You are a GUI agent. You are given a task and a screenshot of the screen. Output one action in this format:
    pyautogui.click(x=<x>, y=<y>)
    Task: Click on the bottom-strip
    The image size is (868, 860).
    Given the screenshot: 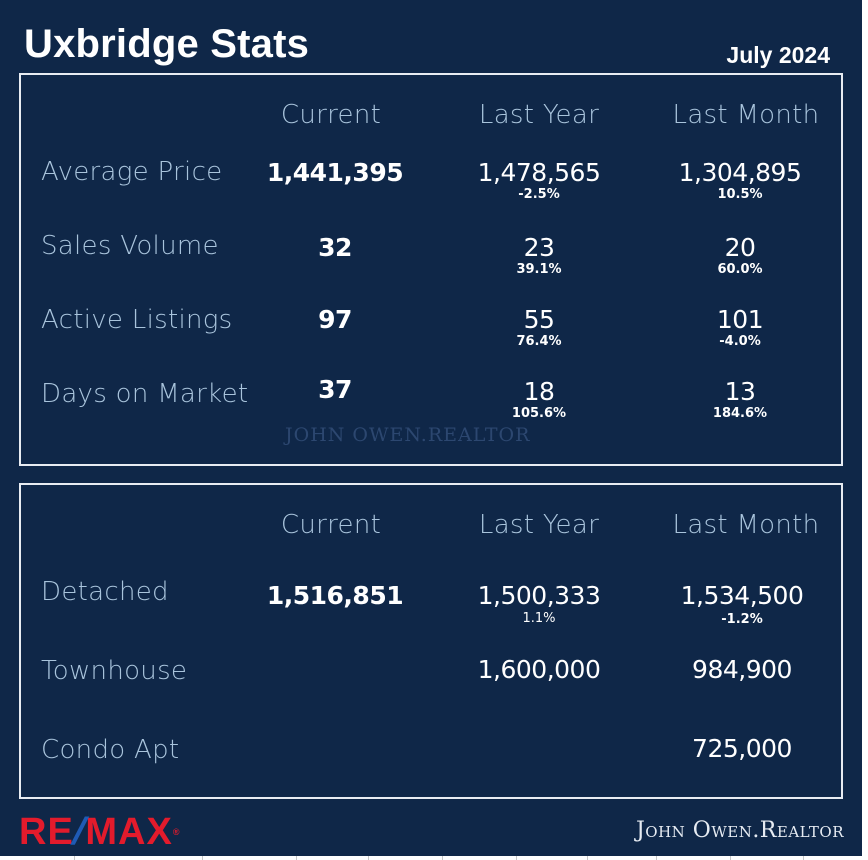 What is the action you would take?
    pyautogui.click(x=434, y=858)
    